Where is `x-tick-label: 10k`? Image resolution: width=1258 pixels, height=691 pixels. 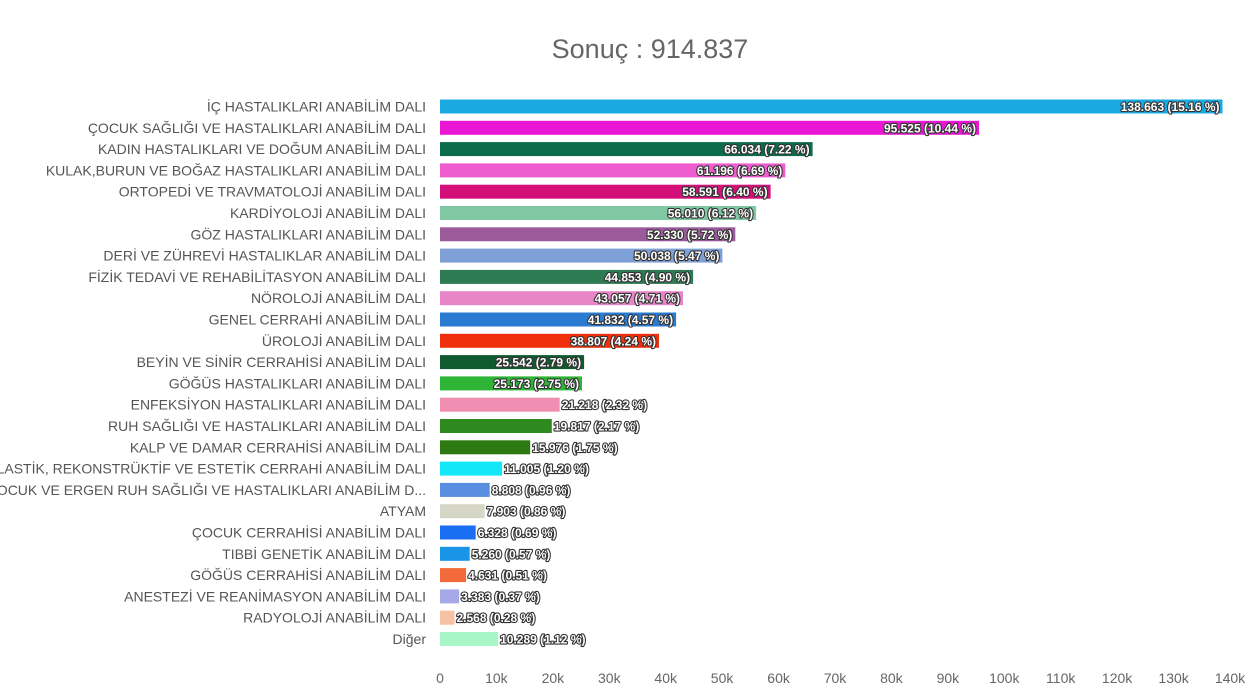
x-tick-label: 10k is located at coordinates (497, 678).